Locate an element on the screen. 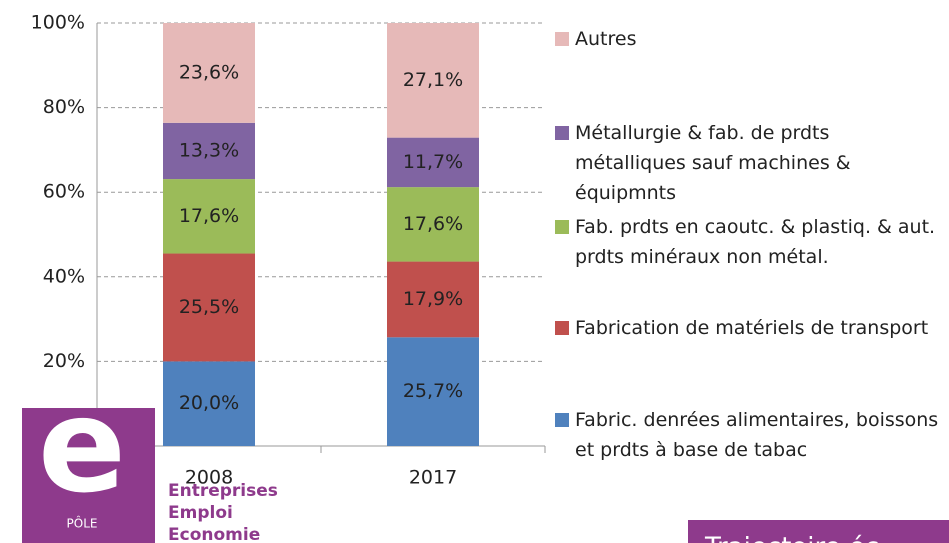 The width and height of the screenshot is (949, 543). legend-item: Fabrication de matériels de transport is located at coordinates (750, 328).